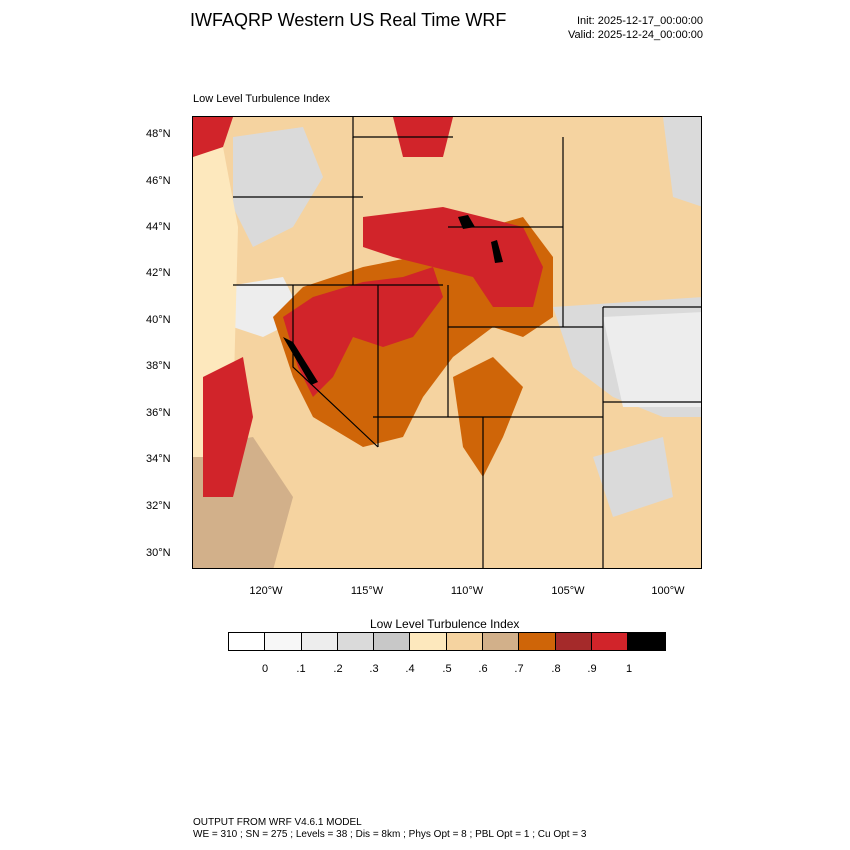  I want to click on lon-label: 120°W, so click(266, 591).